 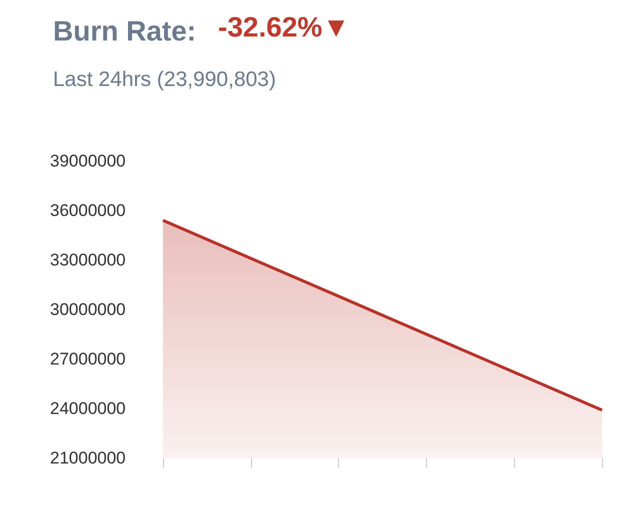 I want to click on y-tick-label: 39000000, so click(x=88, y=161).